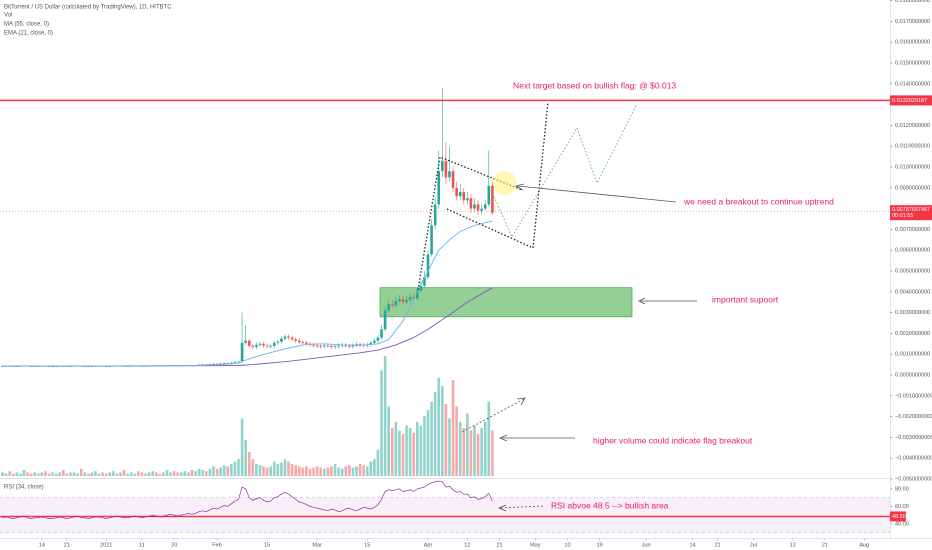  I want to click on x-tick-label: 2021, so click(106, 545).